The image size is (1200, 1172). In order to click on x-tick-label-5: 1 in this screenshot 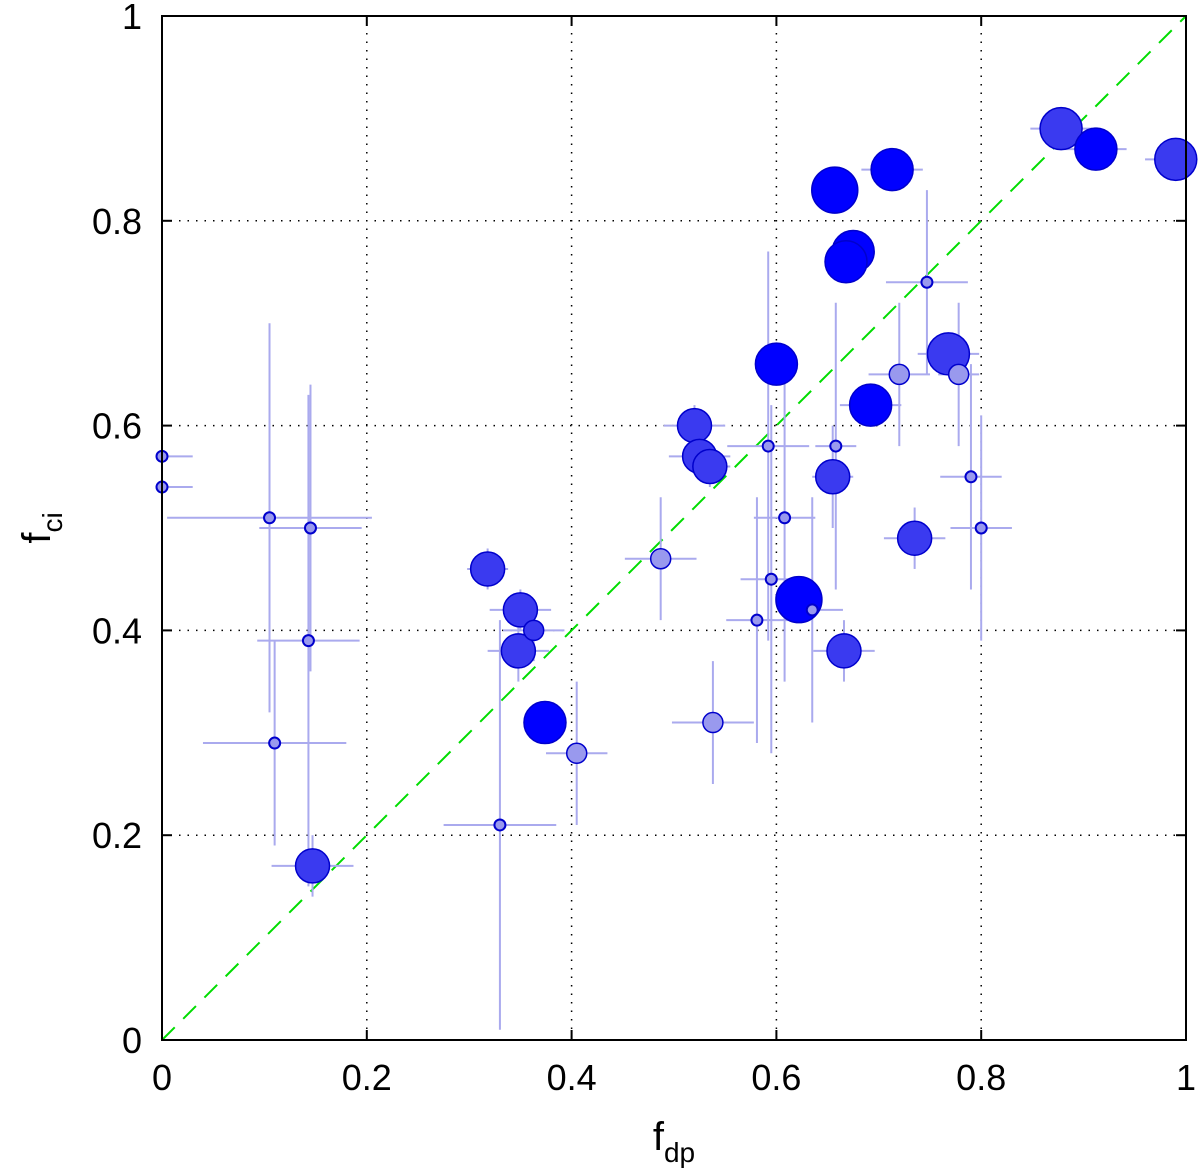, I will do `click(1186, 1077)`.